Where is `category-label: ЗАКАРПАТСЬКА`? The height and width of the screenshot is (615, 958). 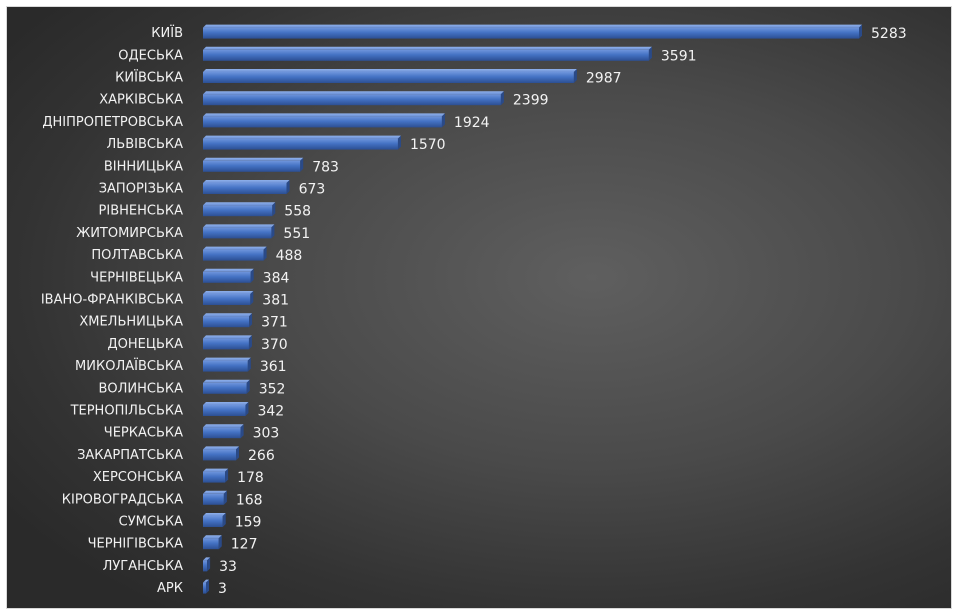 category-label: ЗАКАРПАТСЬКА is located at coordinates (130, 455).